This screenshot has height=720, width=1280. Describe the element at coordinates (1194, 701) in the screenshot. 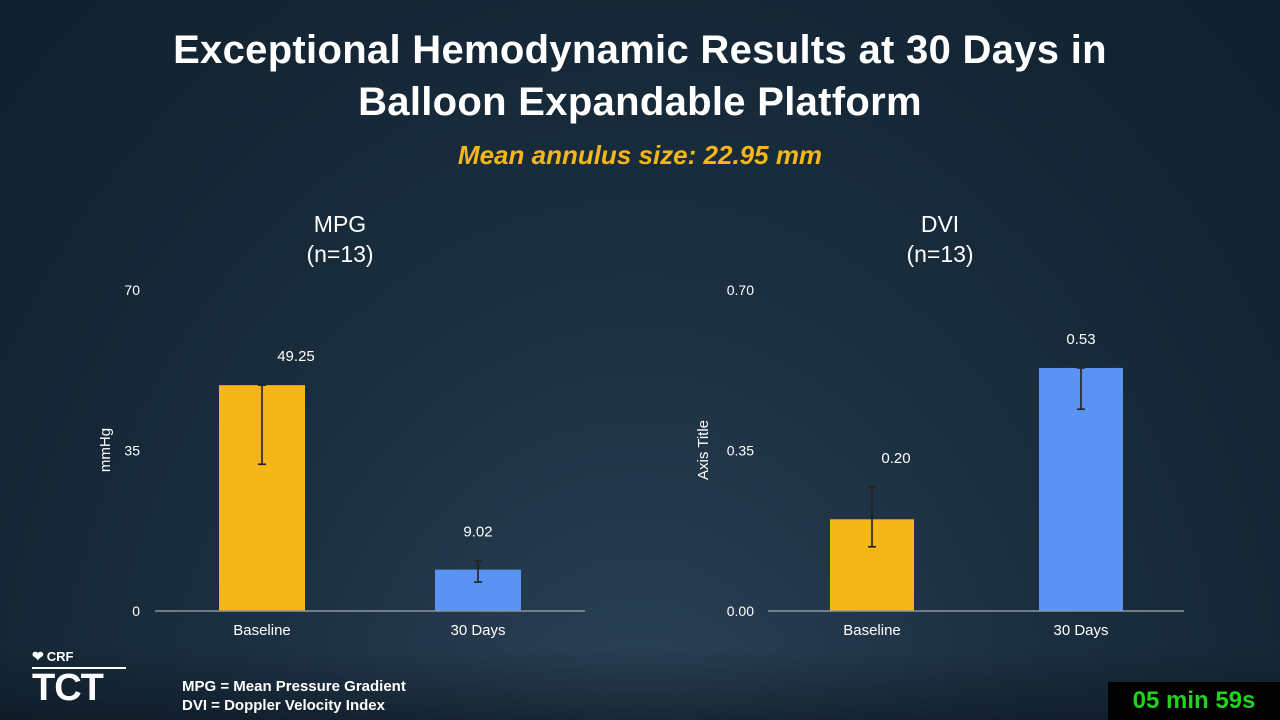

I see `presentation-timer: 05 min 59s` at that location.